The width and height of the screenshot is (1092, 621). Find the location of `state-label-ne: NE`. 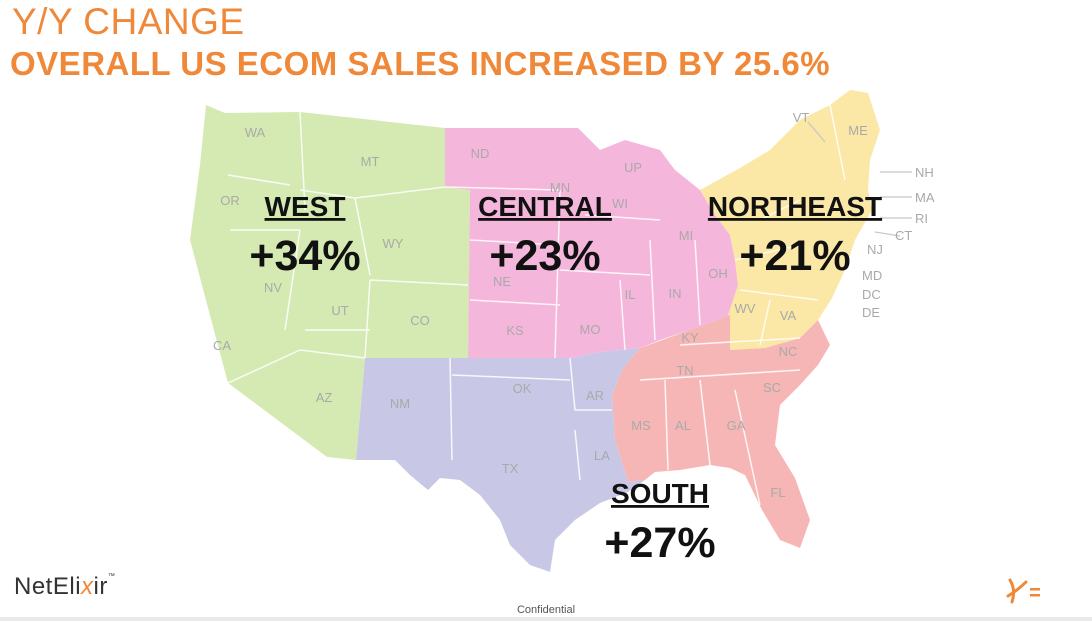

state-label-ne: NE is located at coordinates (502, 281).